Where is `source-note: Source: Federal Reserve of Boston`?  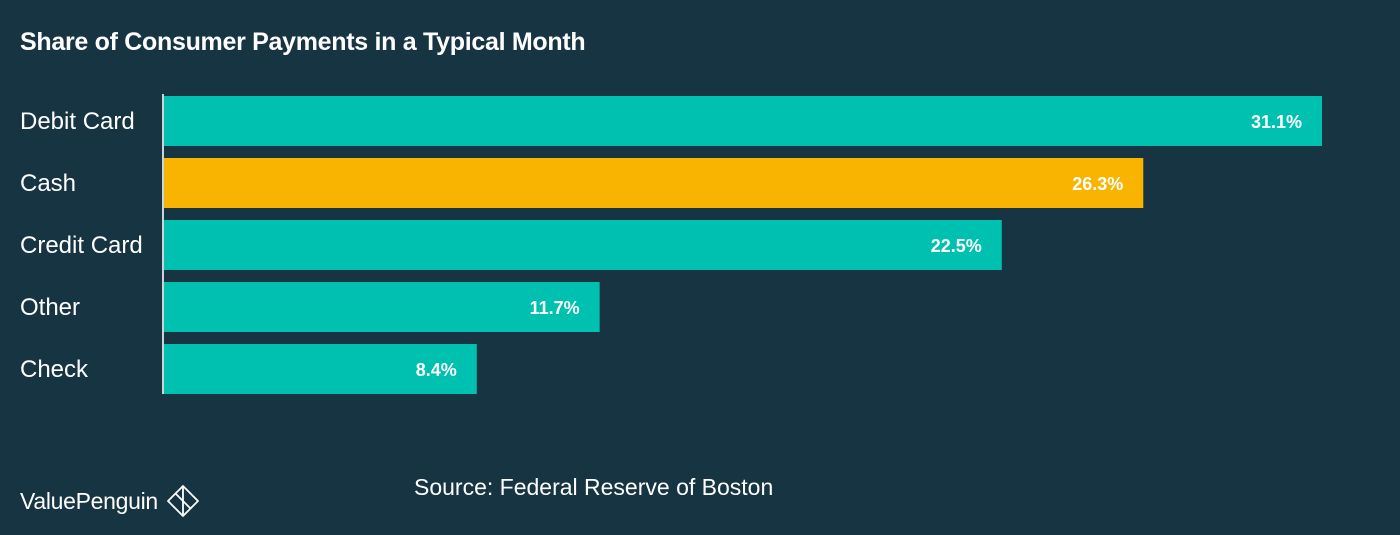 source-note: Source: Federal Reserve of Boston is located at coordinates (594, 487).